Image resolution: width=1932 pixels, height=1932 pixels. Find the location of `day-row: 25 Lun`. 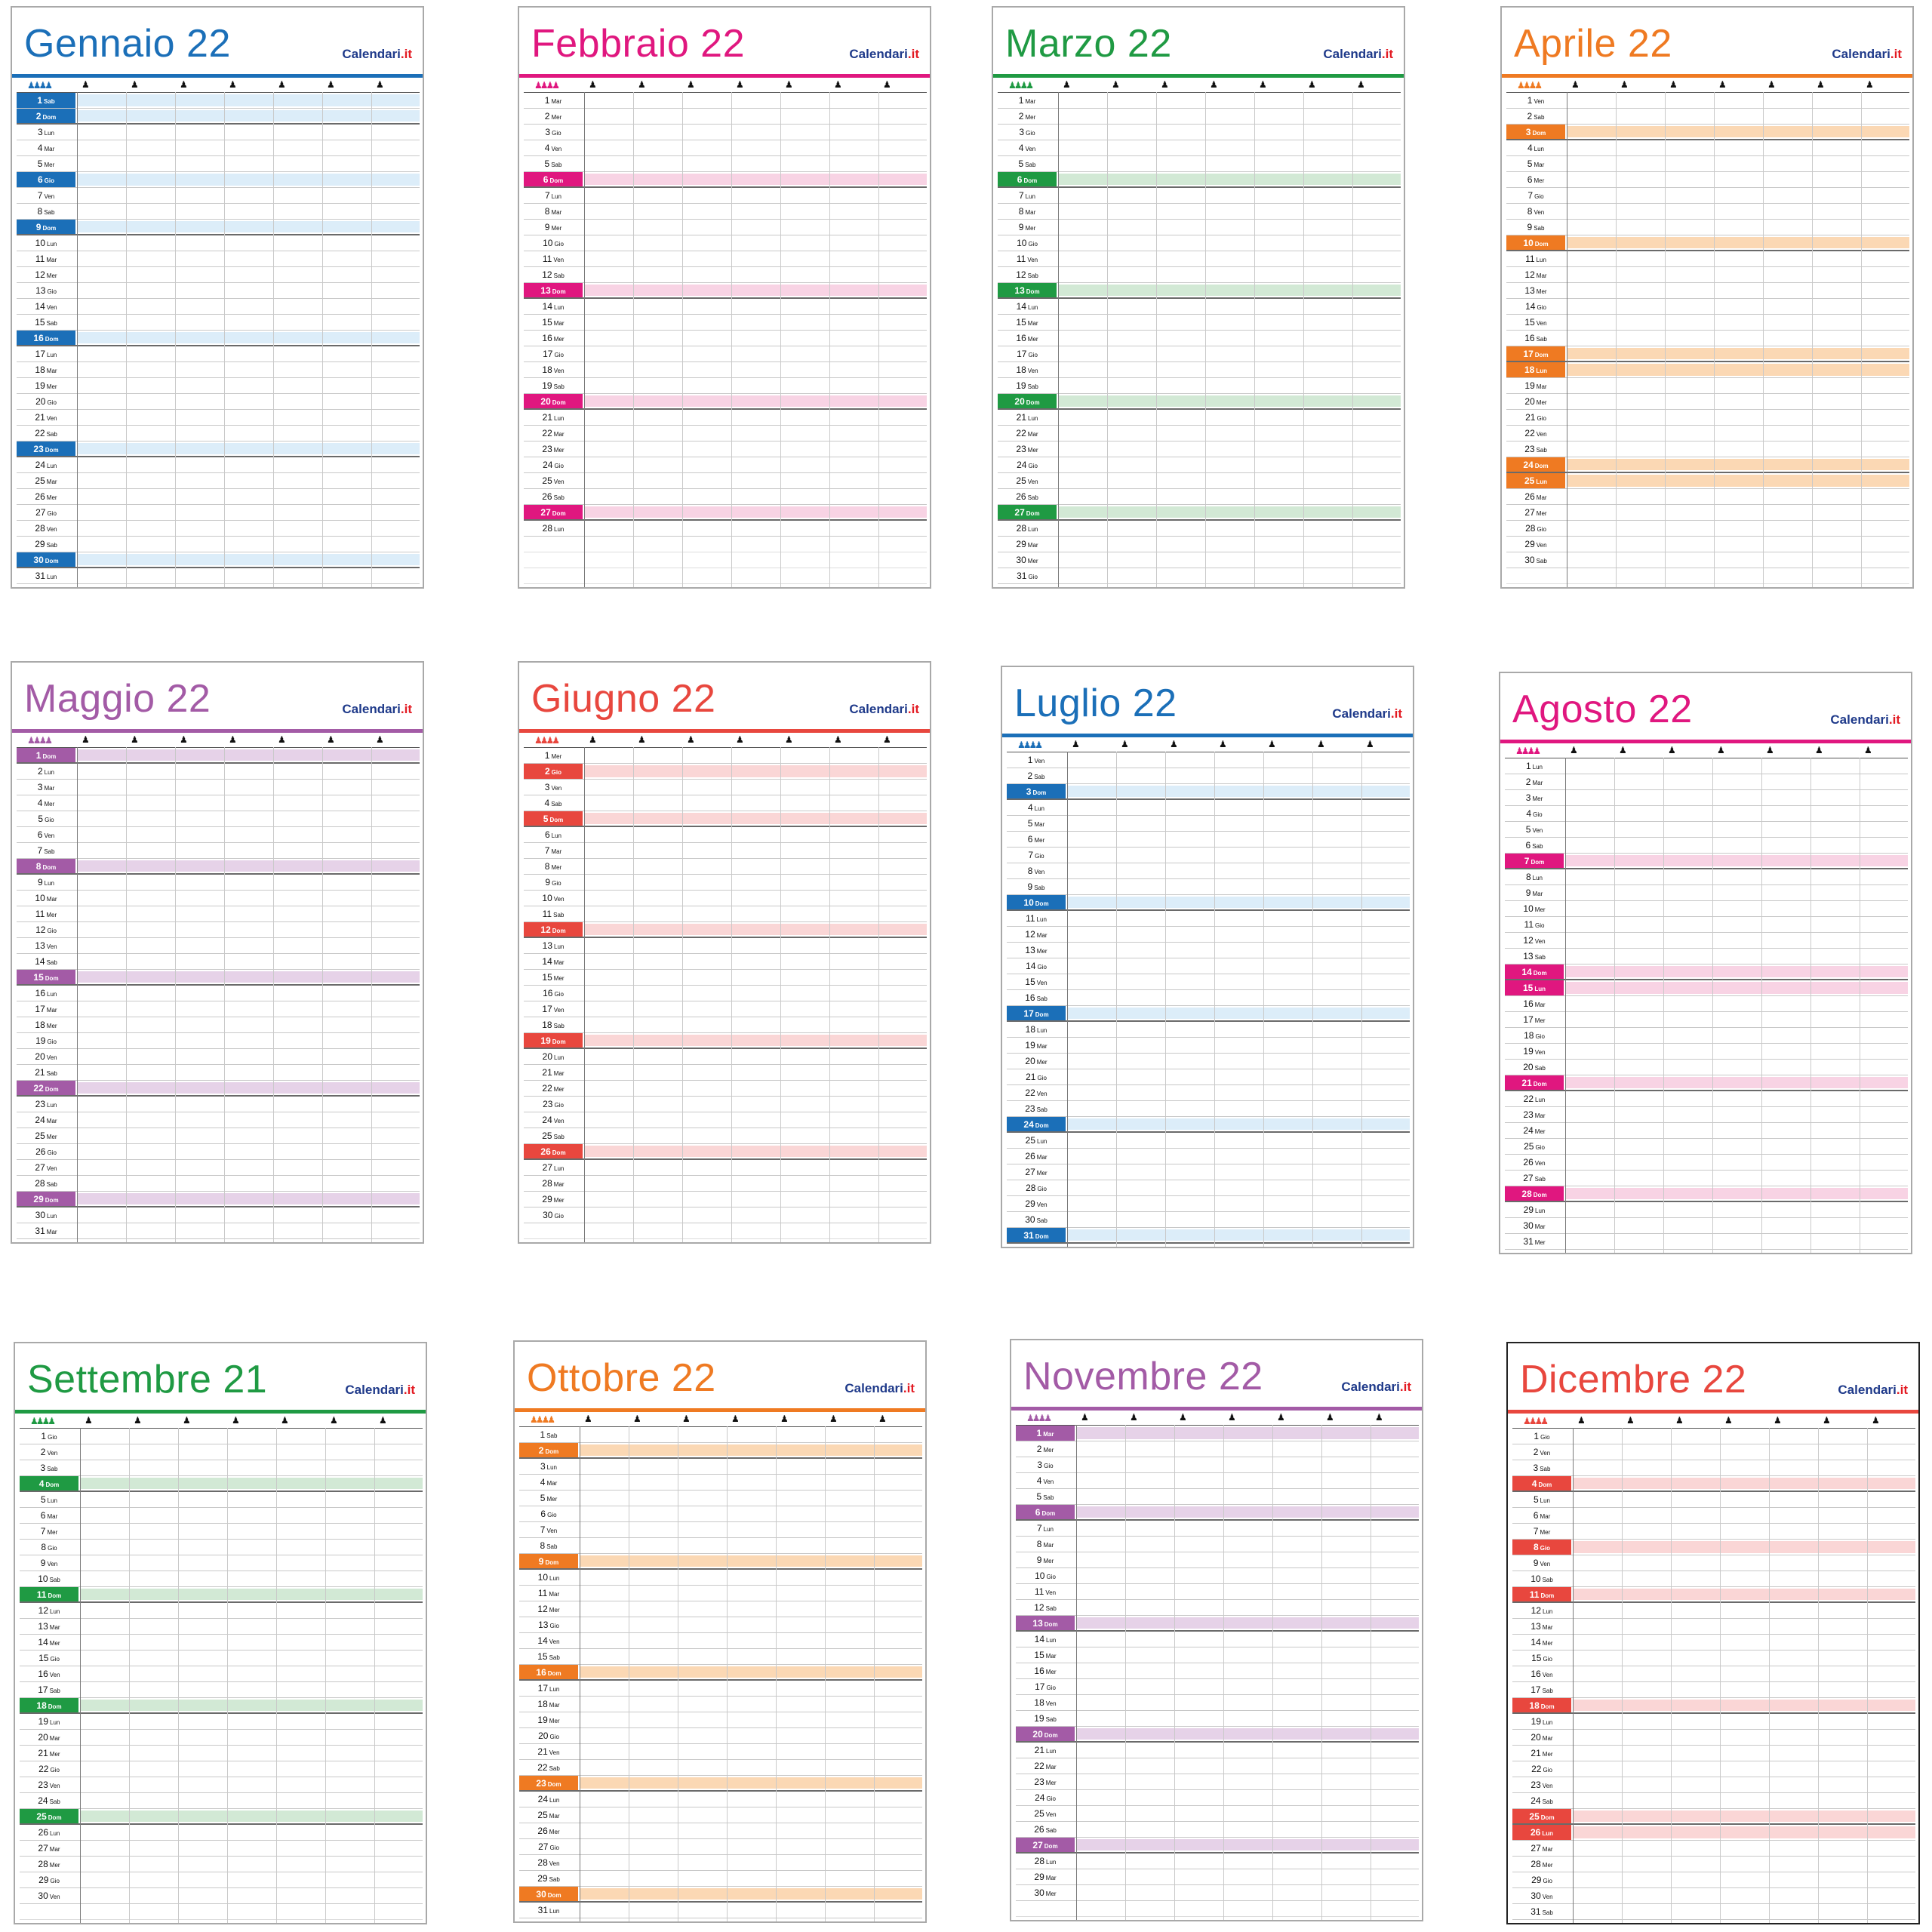

day-row: 25 Lun is located at coordinates (1208, 1141).